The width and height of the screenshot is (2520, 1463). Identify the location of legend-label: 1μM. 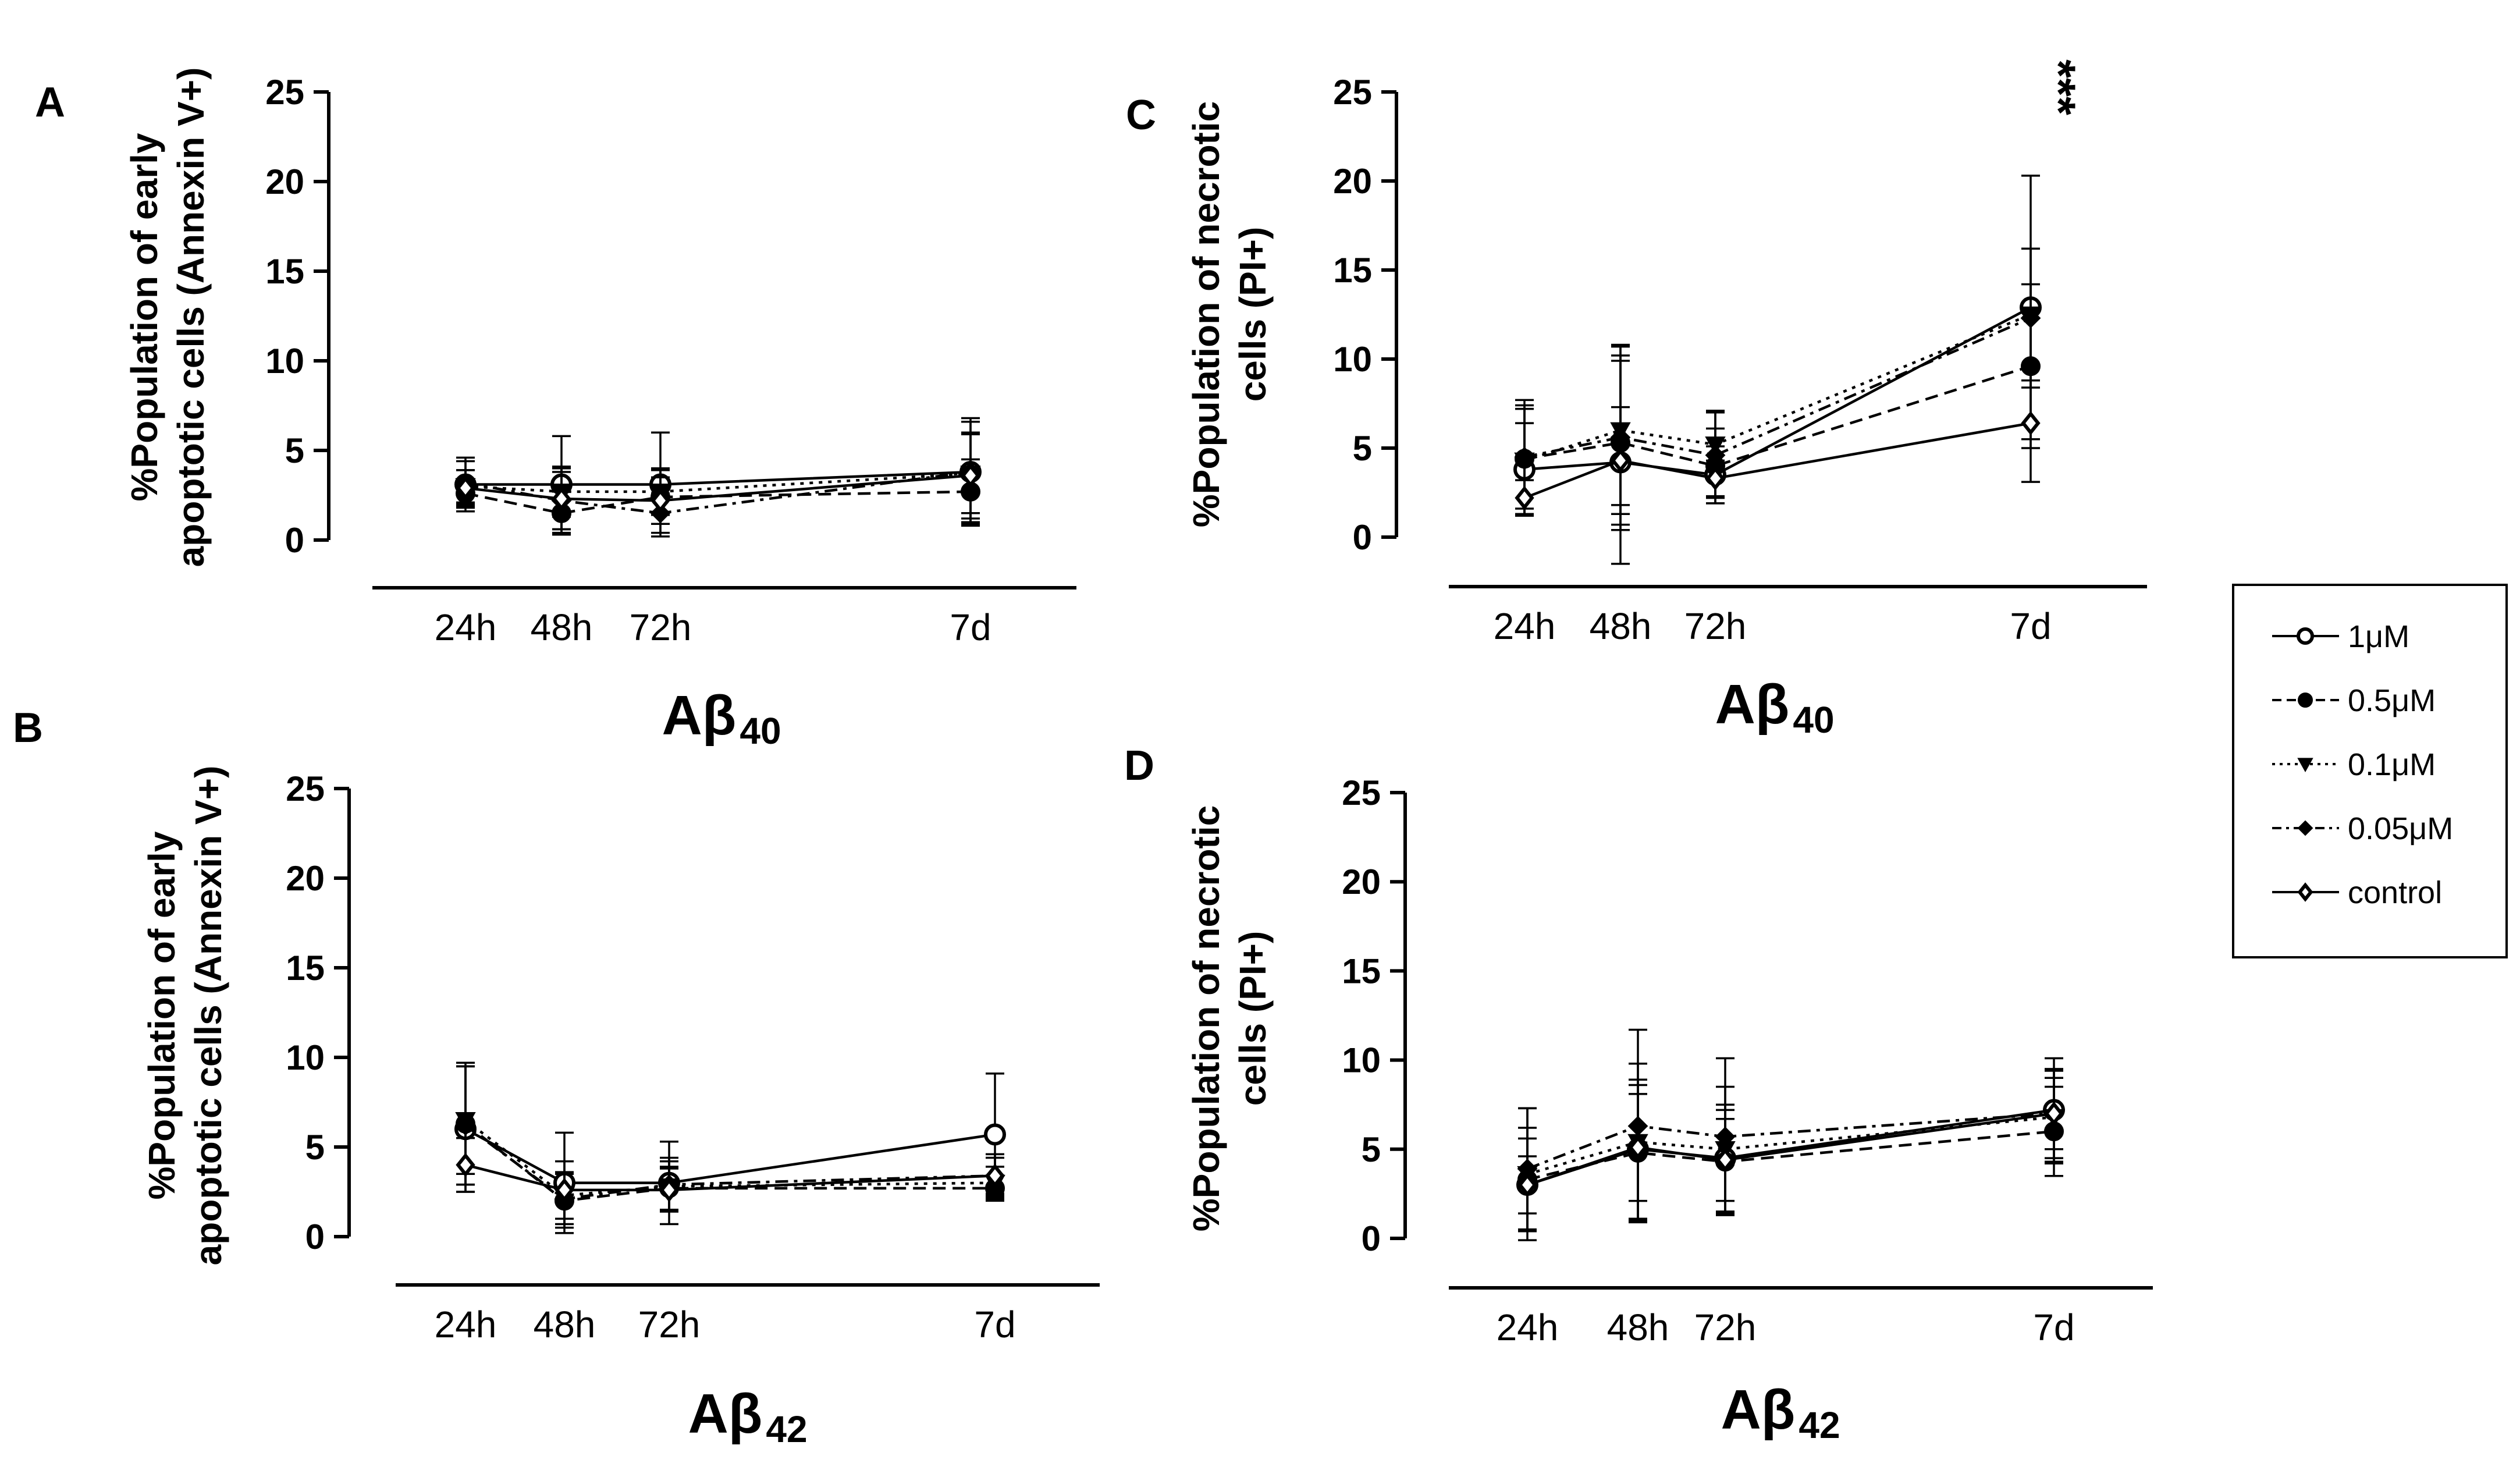
(2378, 636).